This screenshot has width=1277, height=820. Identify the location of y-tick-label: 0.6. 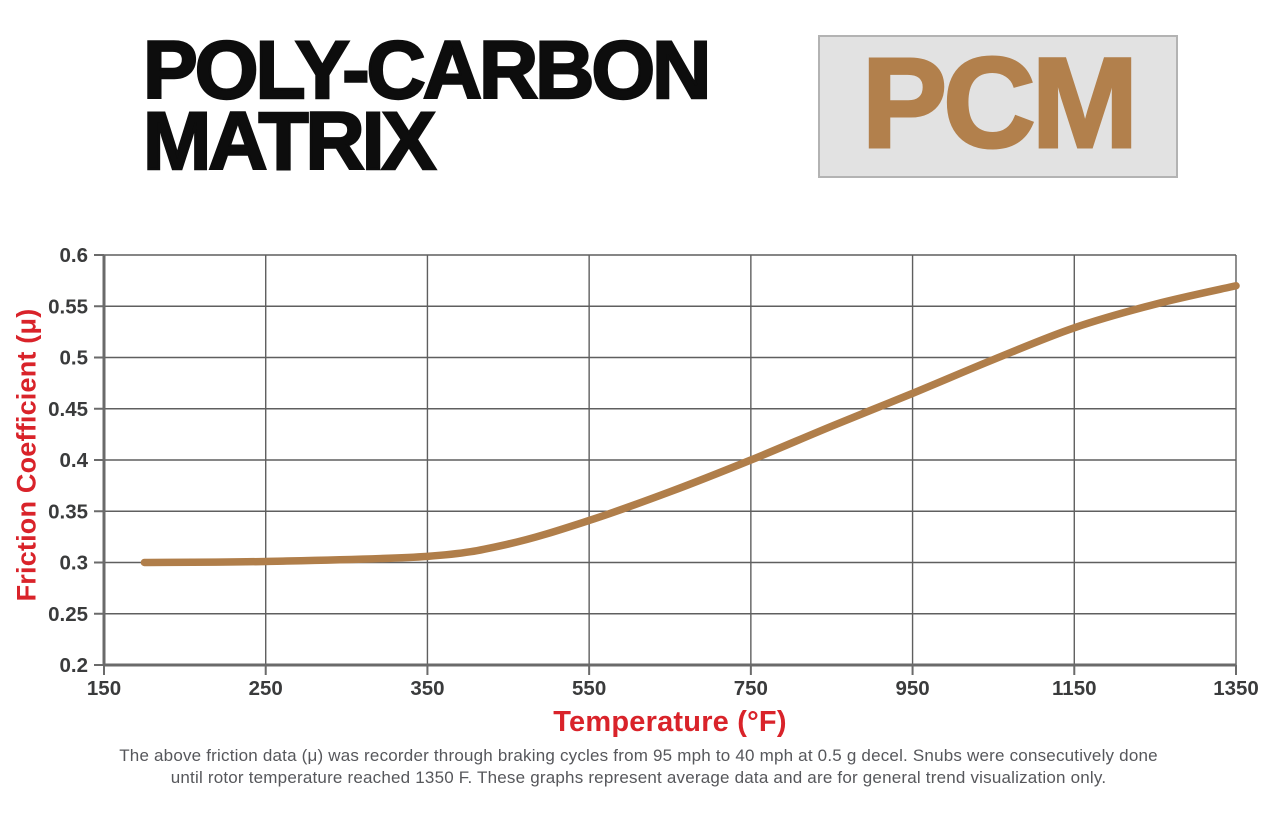
(74, 255).